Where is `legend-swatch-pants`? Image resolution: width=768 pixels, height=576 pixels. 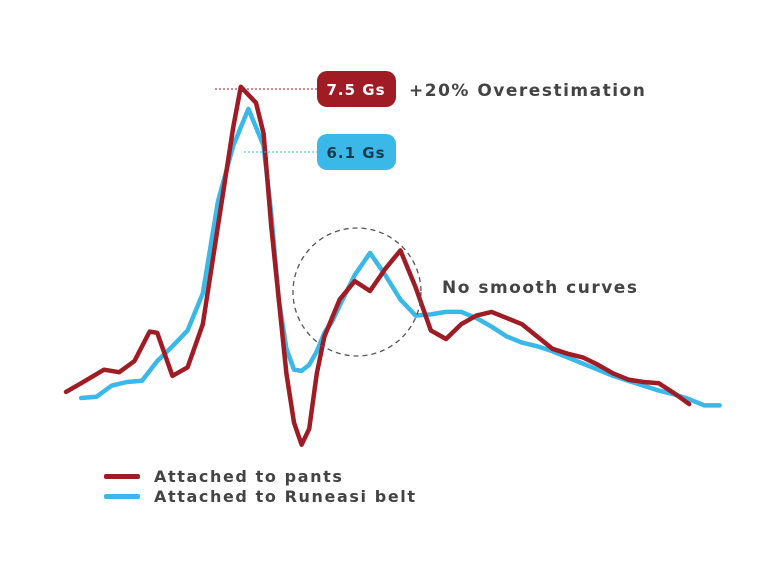
legend-swatch-pants is located at coordinates (122, 476).